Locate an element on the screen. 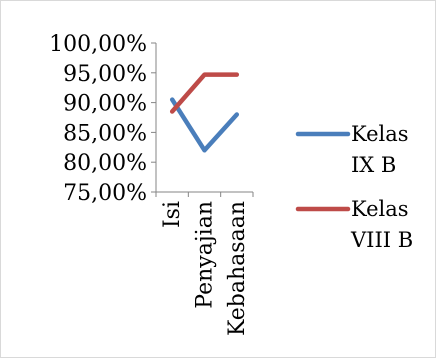 Image resolution: width=436 pixels, height=359 pixels. legend-label: VIII B is located at coordinates (381, 240).